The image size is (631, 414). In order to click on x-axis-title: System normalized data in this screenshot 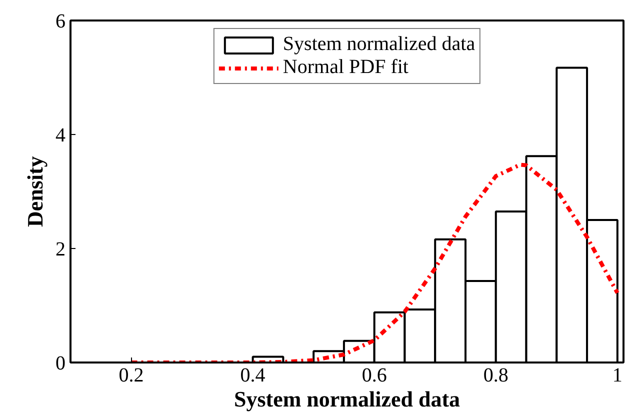, I will do `click(347, 399)`.